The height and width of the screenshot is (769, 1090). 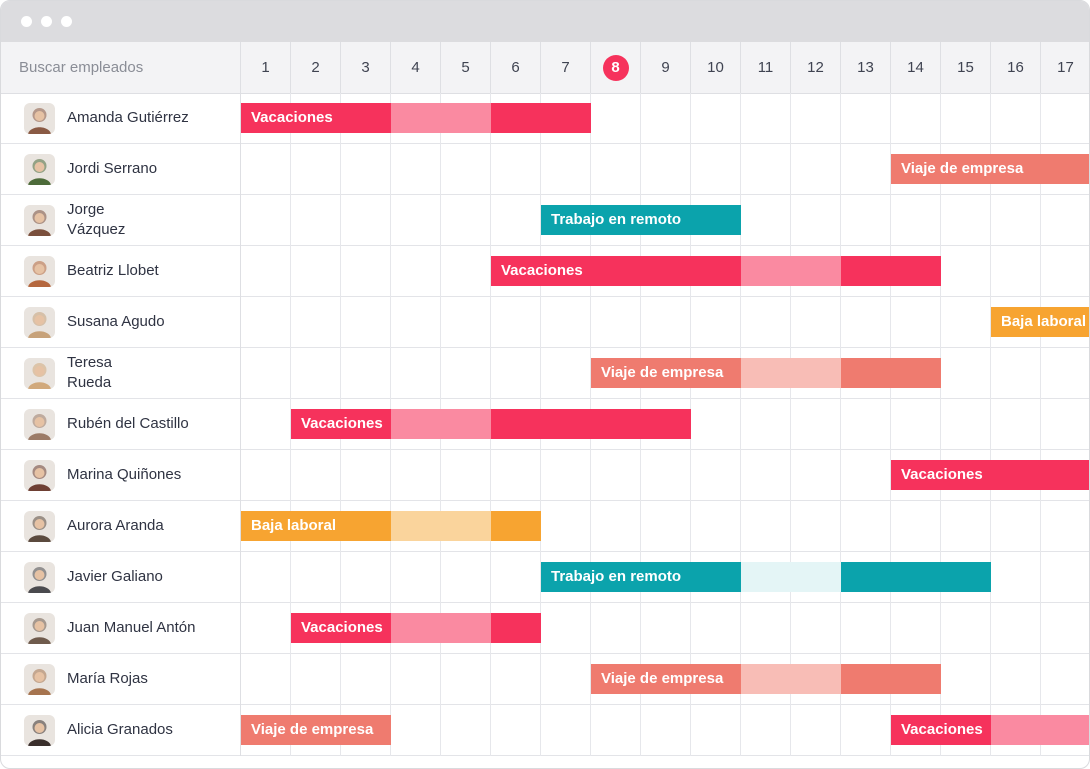 I want to click on day-header-11: 11, so click(x=765, y=67).